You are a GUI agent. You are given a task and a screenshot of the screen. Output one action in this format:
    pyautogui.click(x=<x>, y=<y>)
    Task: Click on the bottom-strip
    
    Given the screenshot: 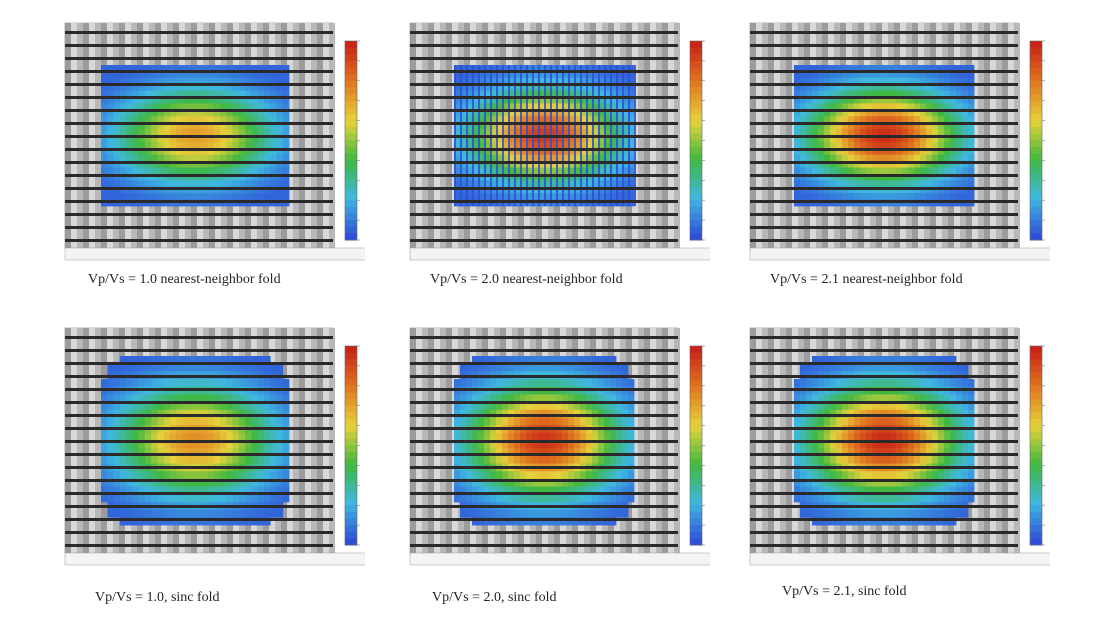 What is the action you would take?
    pyautogui.click(x=214, y=559)
    